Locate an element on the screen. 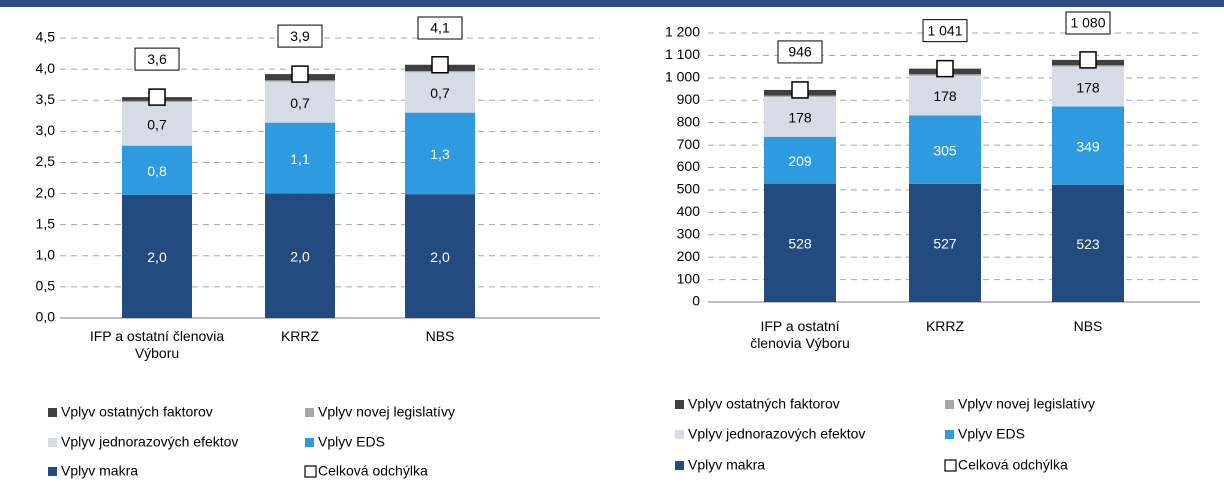  total-label: 946 is located at coordinates (800, 52).